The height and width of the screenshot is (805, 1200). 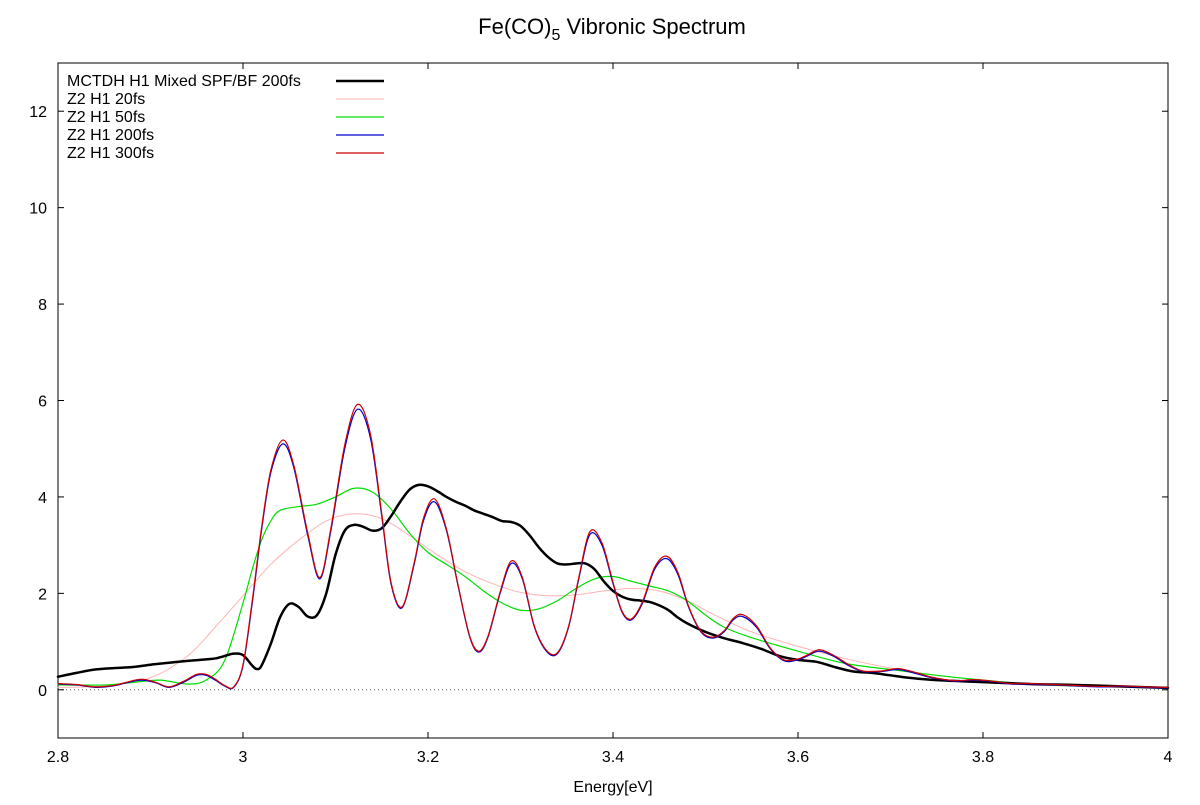 What do you see at coordinates (110, 153) in the screenshot?
I see `legend-label-4: Z2 H1 300fs` at bounding box center [110, 153].